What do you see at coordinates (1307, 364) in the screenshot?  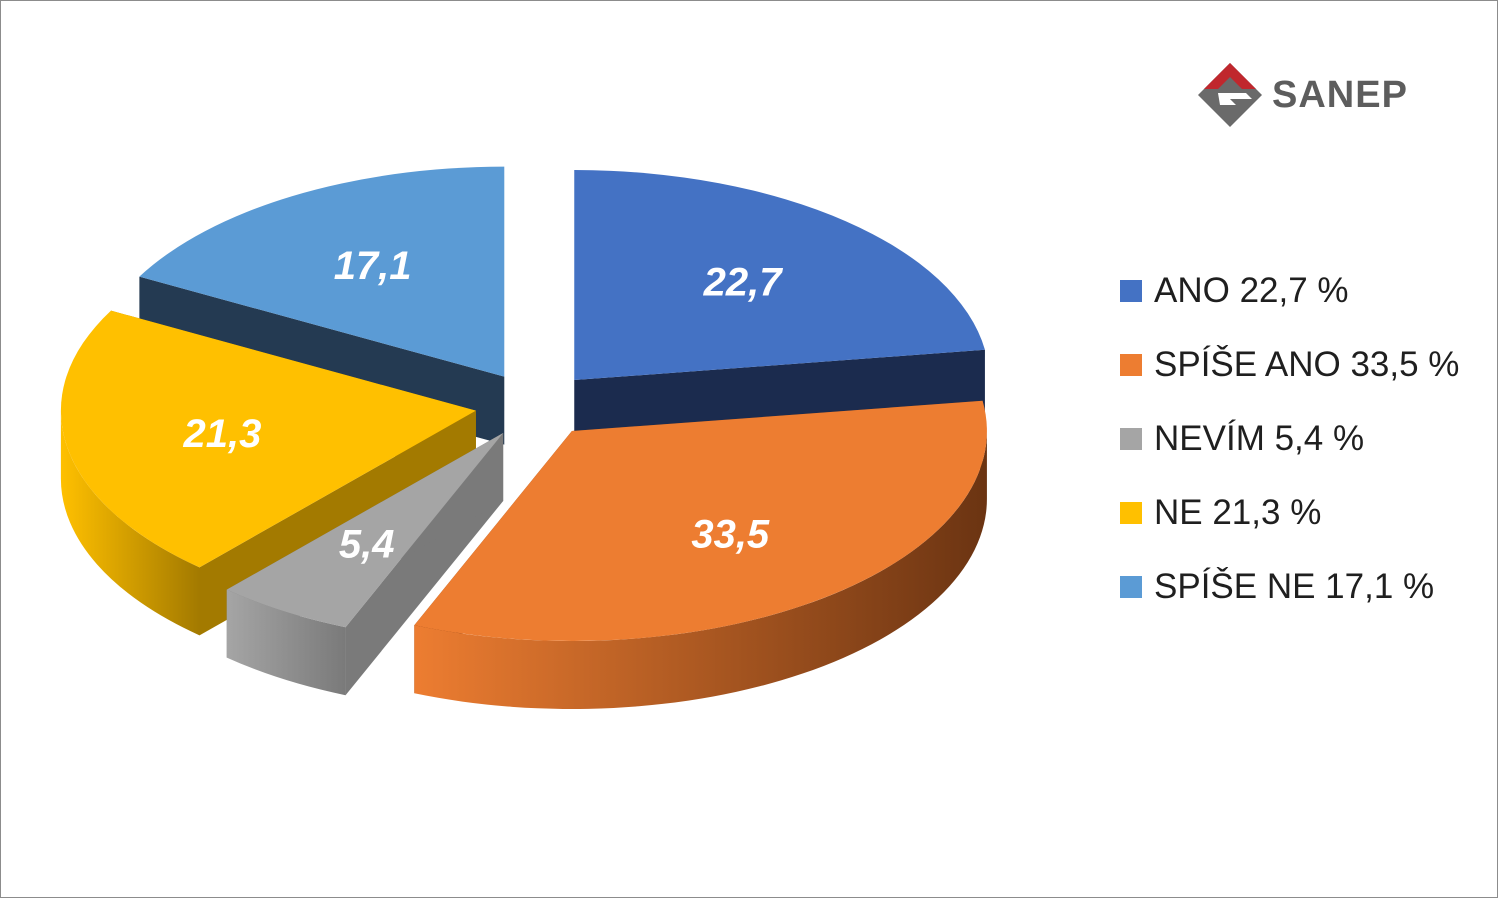 I see `legend-label: SPÍŠE ANO 33,5 %` at bounding box center [1307, 364].